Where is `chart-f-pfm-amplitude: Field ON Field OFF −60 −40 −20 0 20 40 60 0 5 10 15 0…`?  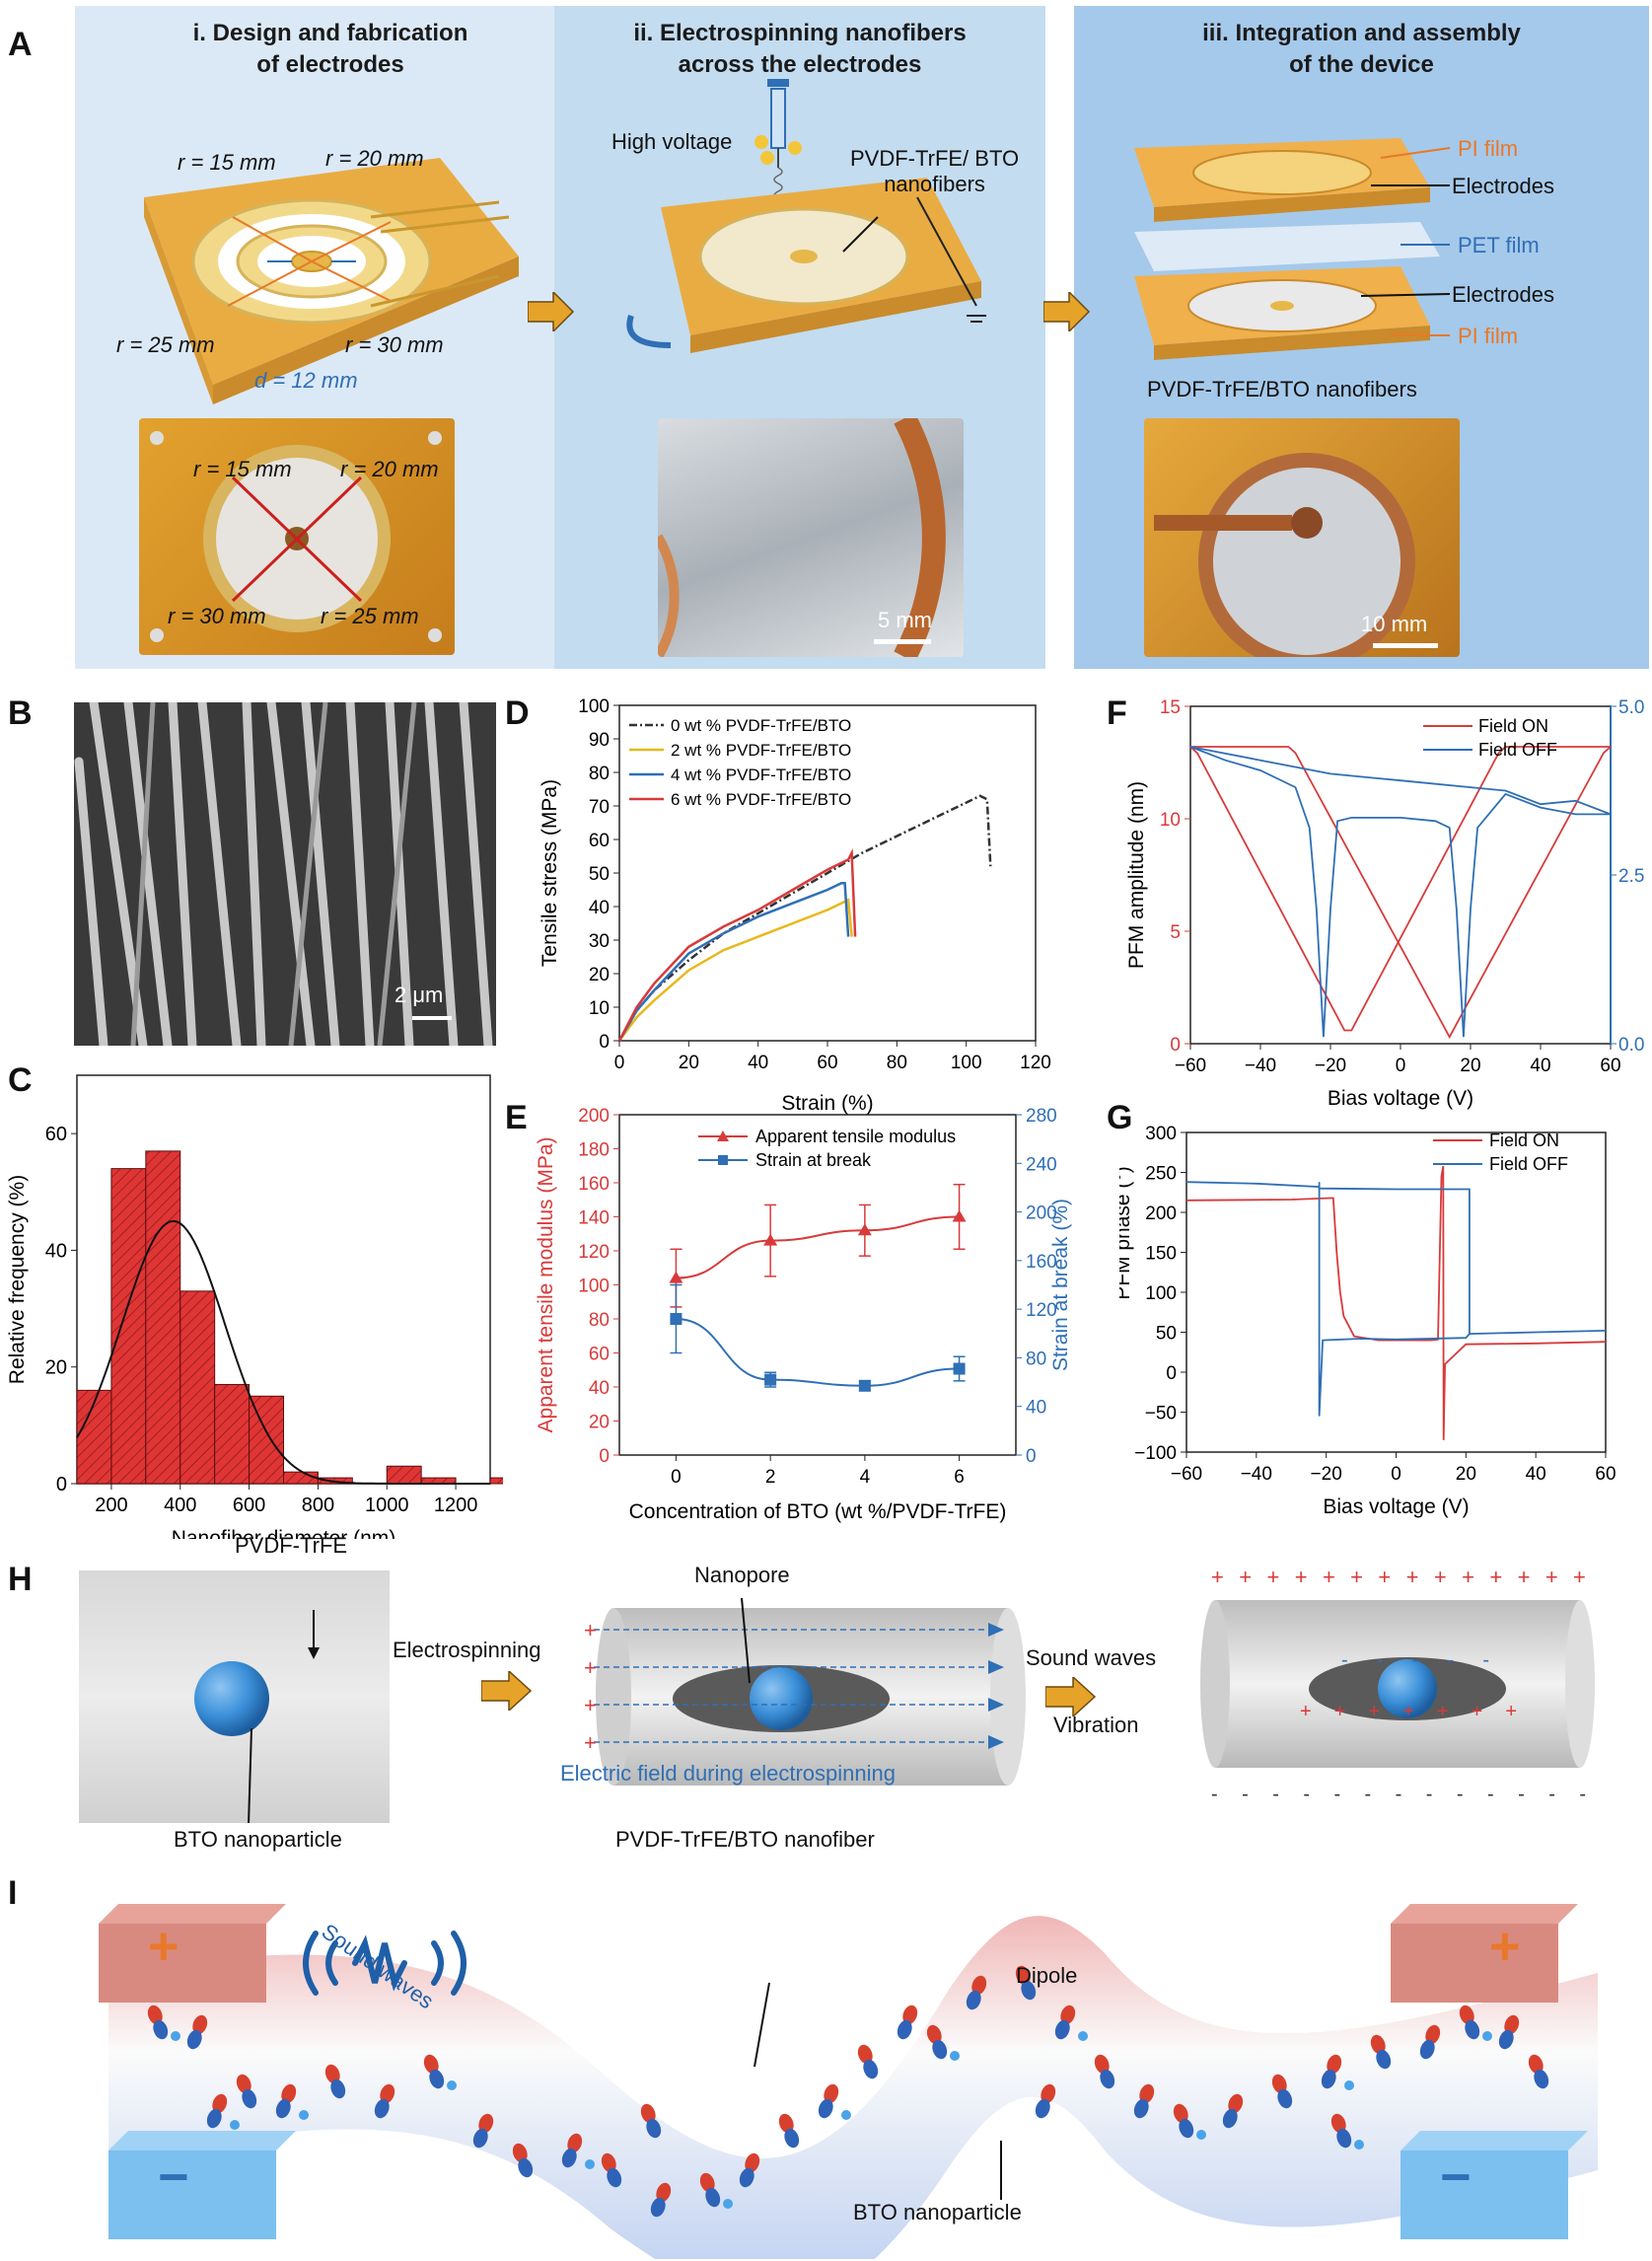 chart-f-pfm-amplitude: Field ON Field OFF −60 −40 −20 0 20 40 60 0 5 10 15 0… is located at coordinates (1385, 903).